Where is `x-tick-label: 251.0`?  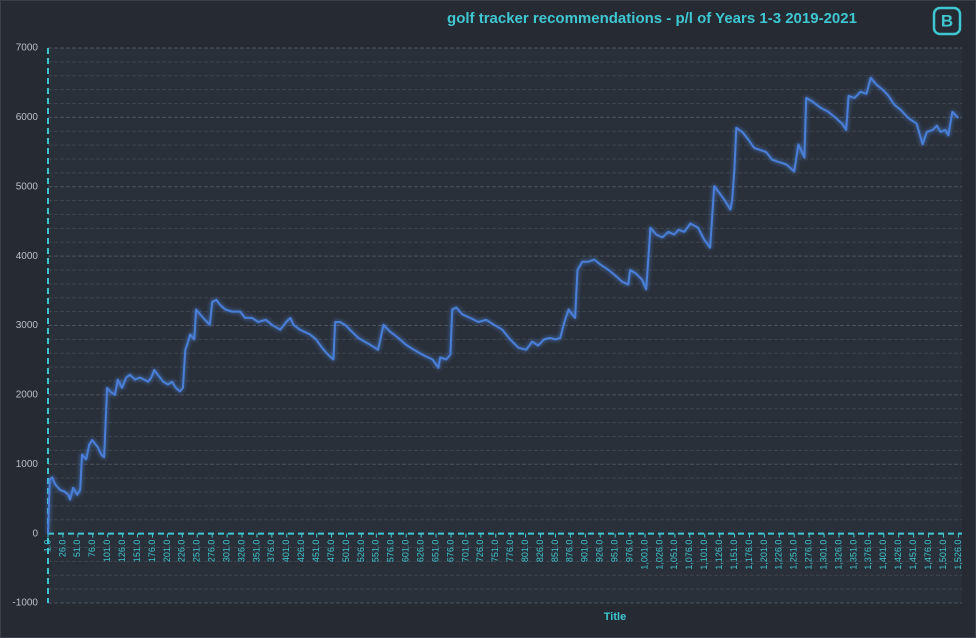
x-tick-label: 251.0 is located at coordinates (197, 551).